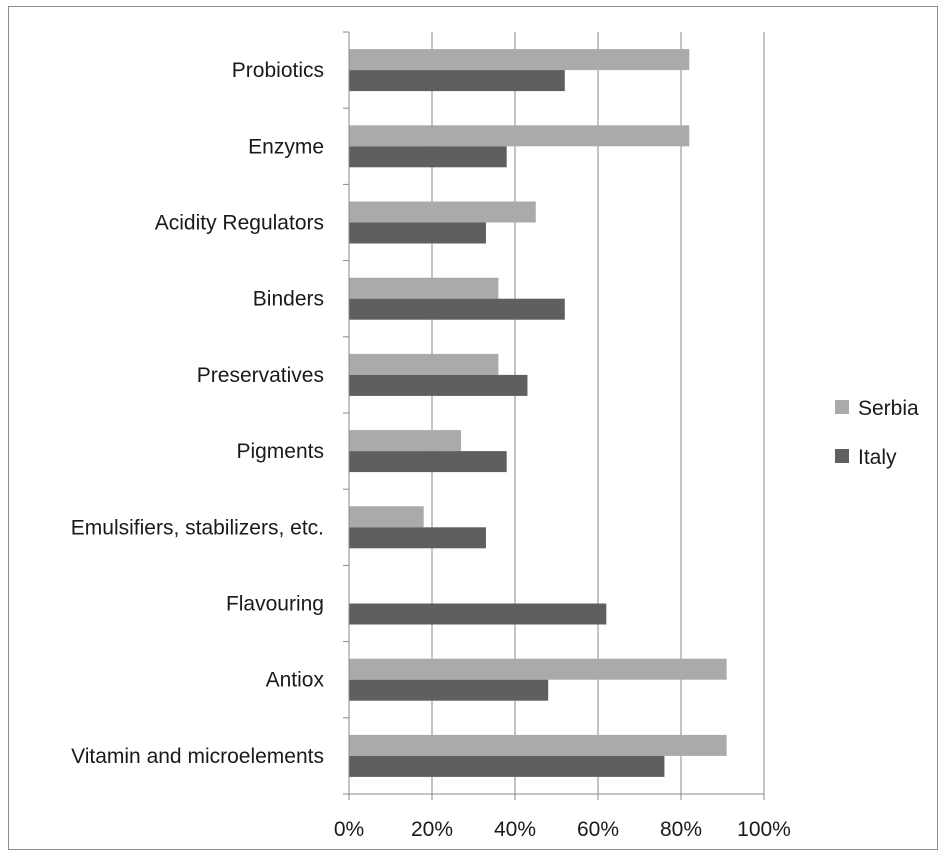 The width and height of the screenshot is (942, 858). I want to click on category-label: Antiox, so click(295, 680).